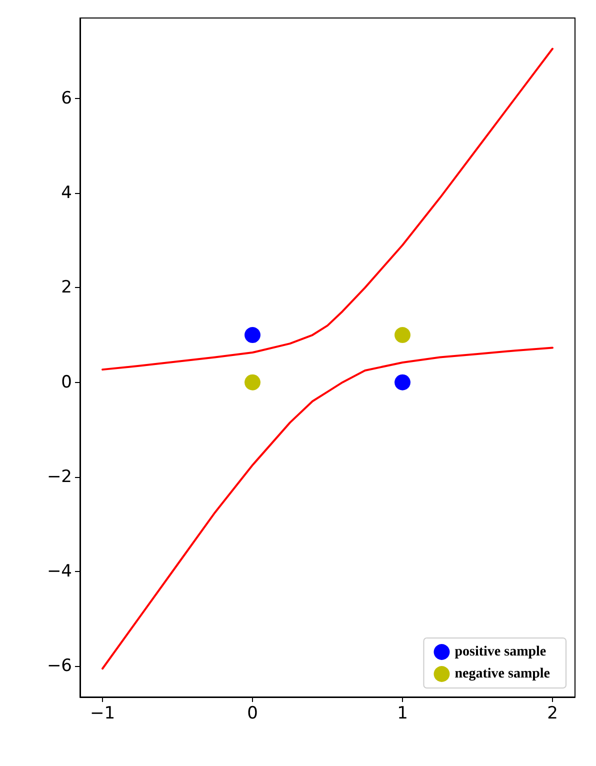  I want to click on y-tick-label: 4, so click(66, 193).